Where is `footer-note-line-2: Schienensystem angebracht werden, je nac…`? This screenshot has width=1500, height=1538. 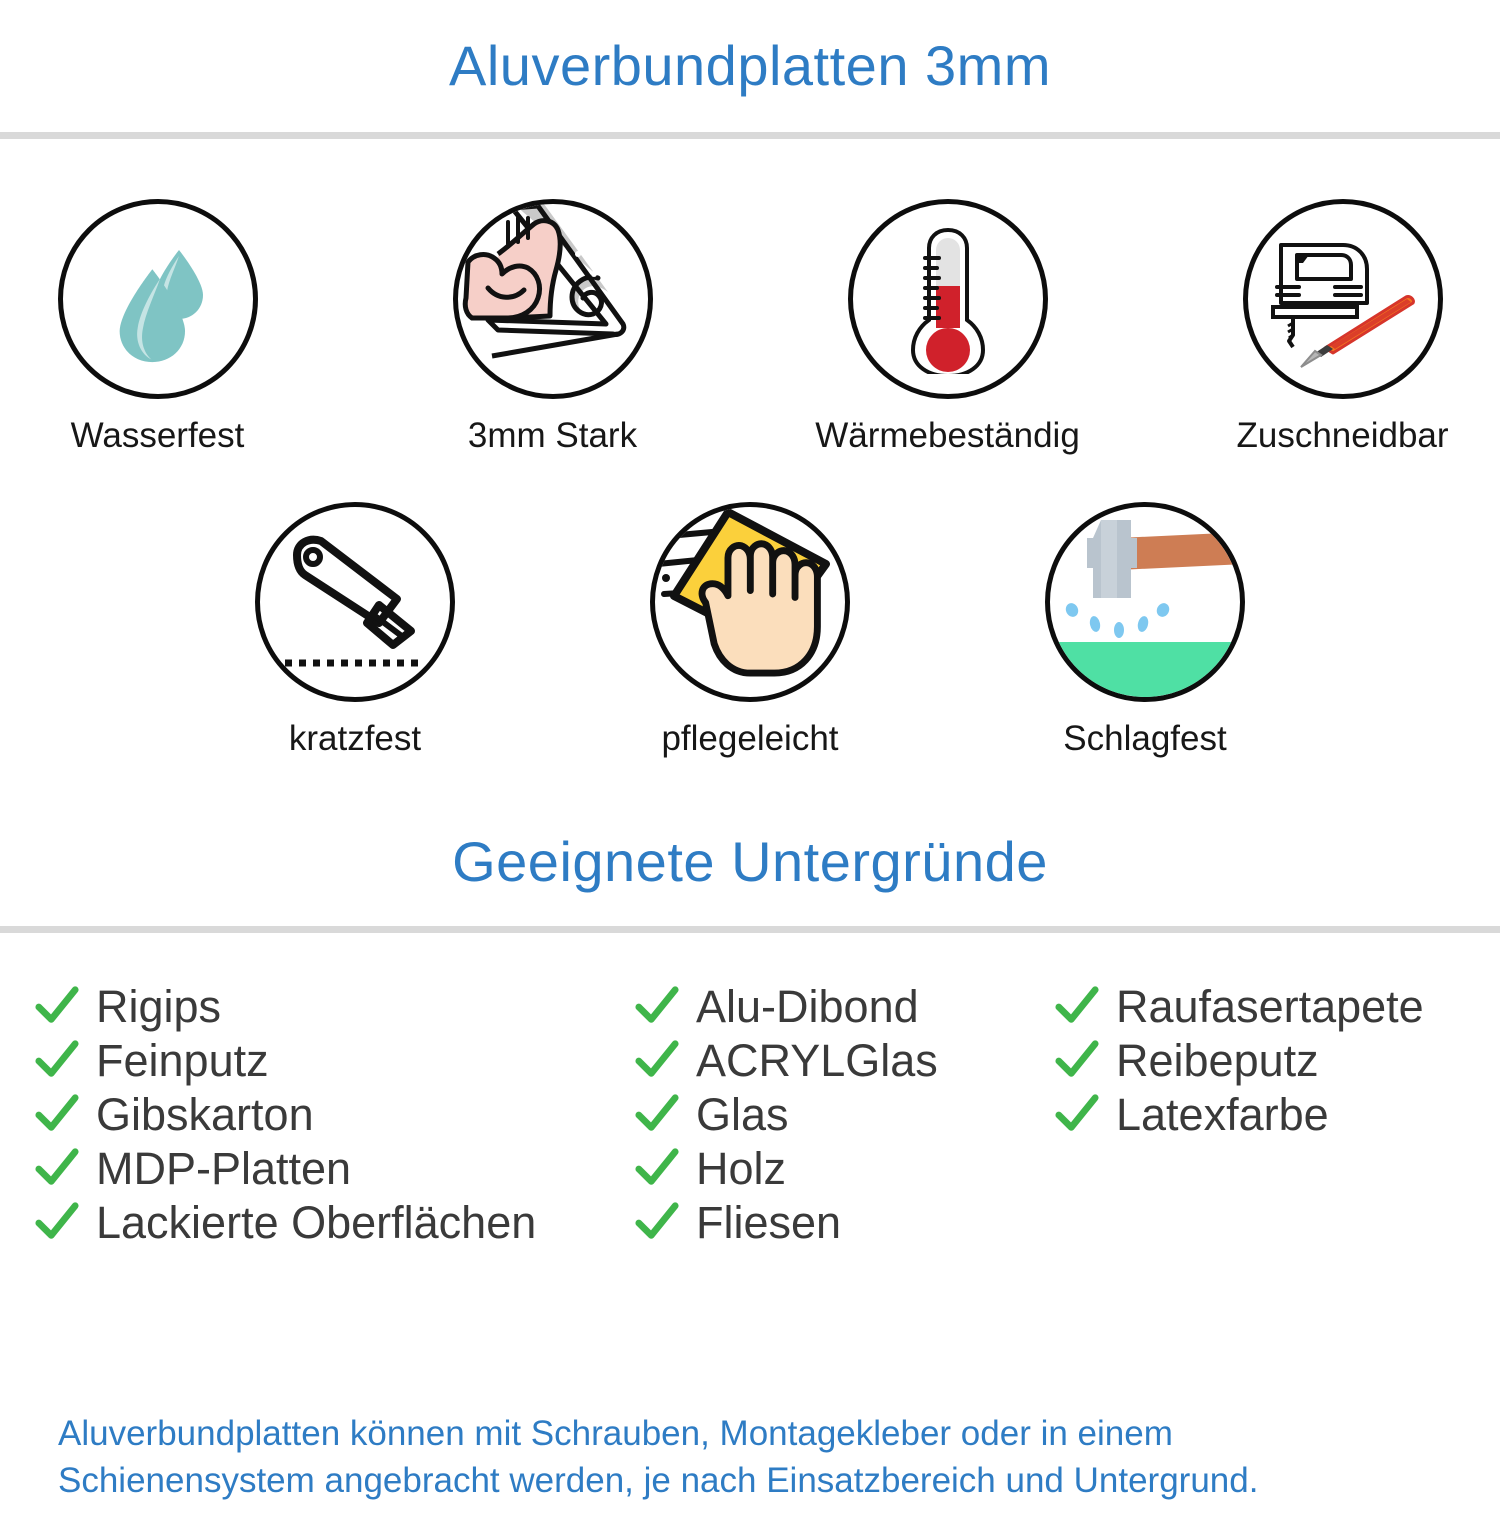
footer-note-line-2: Schienensystem angebracht werden, je nac… is located at coordinates (658, 1480).